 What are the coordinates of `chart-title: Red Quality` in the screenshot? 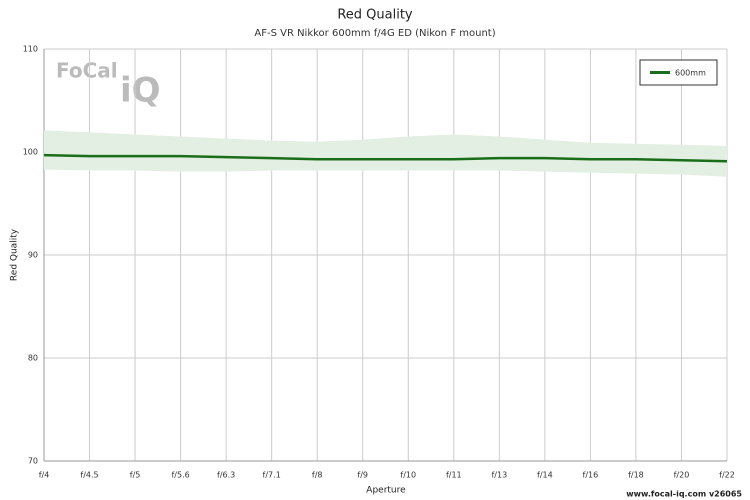 It's located at (375, 15).